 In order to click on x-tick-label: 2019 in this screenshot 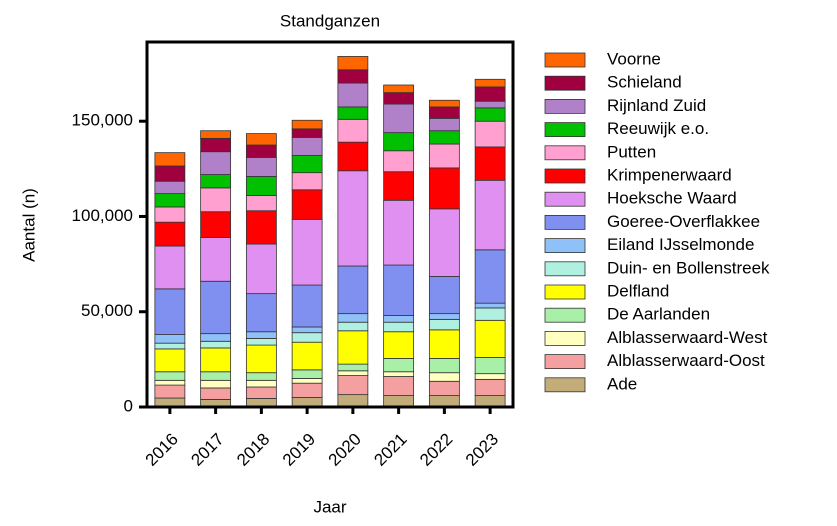, I will do `click(299, 450)`.